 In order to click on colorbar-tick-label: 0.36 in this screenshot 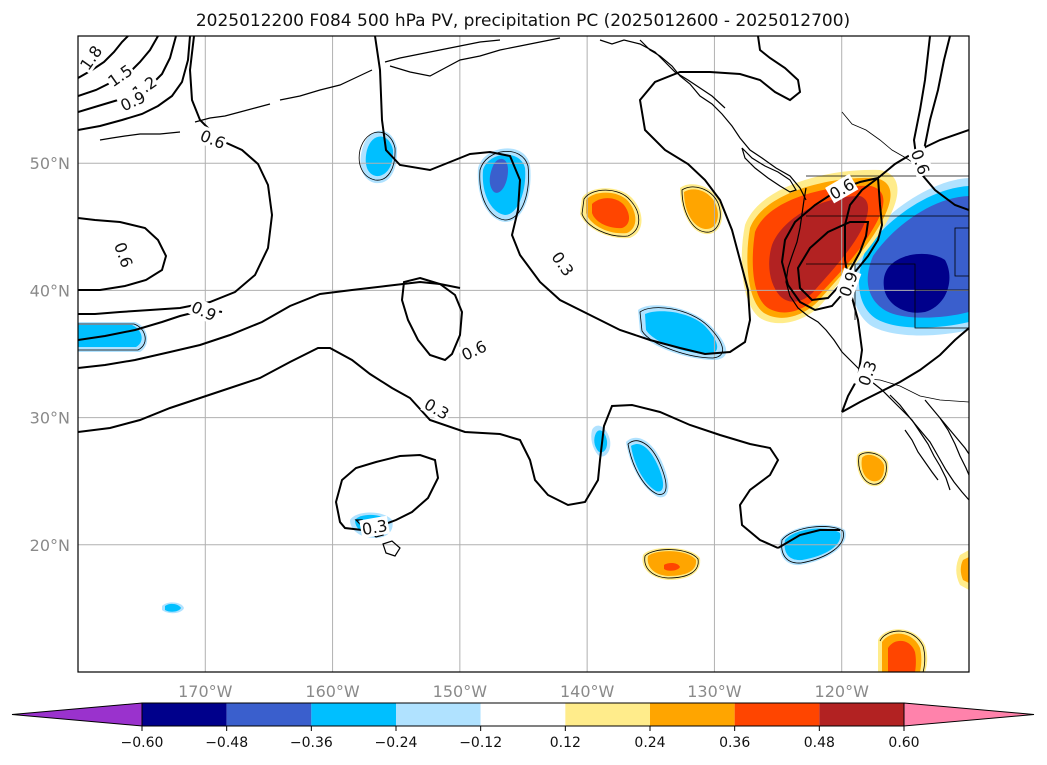, I will do `click(734, 743)`.